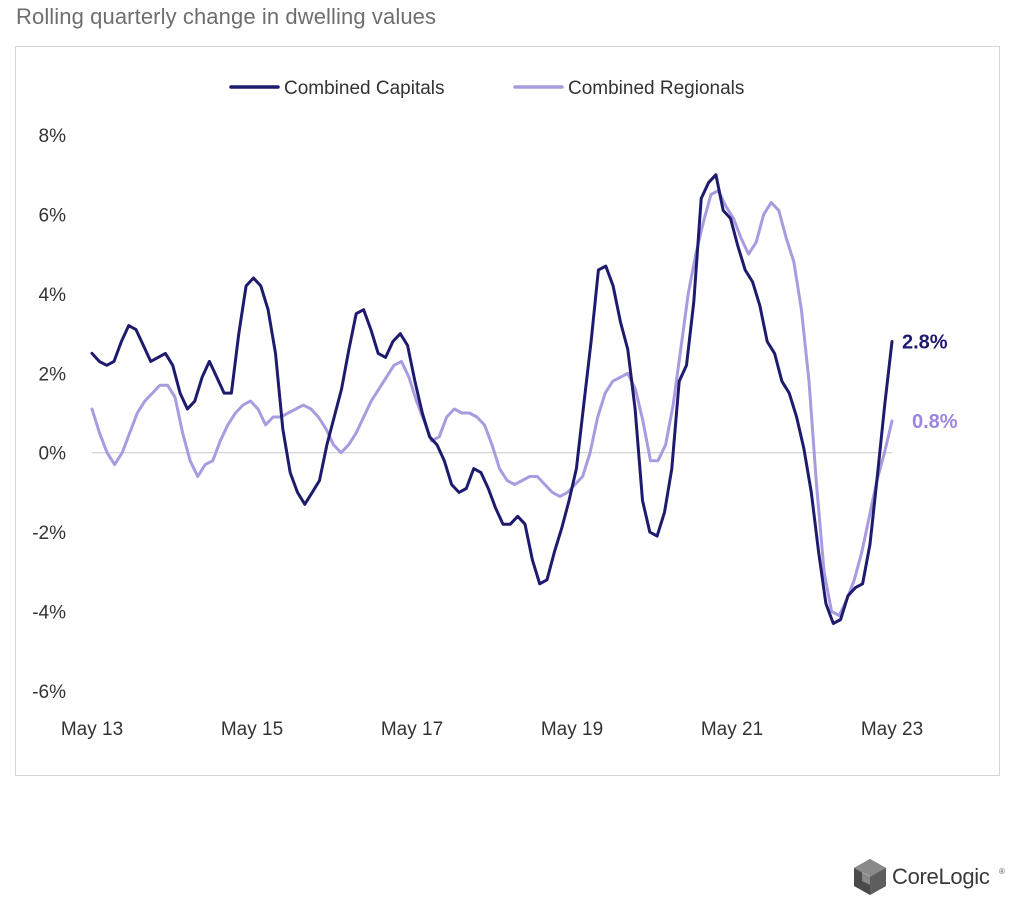 The image size is (1024, 919). Describe the element at coordinates (53, 215) in the screenshot. I see `y-tick-label: 6%` at that location.